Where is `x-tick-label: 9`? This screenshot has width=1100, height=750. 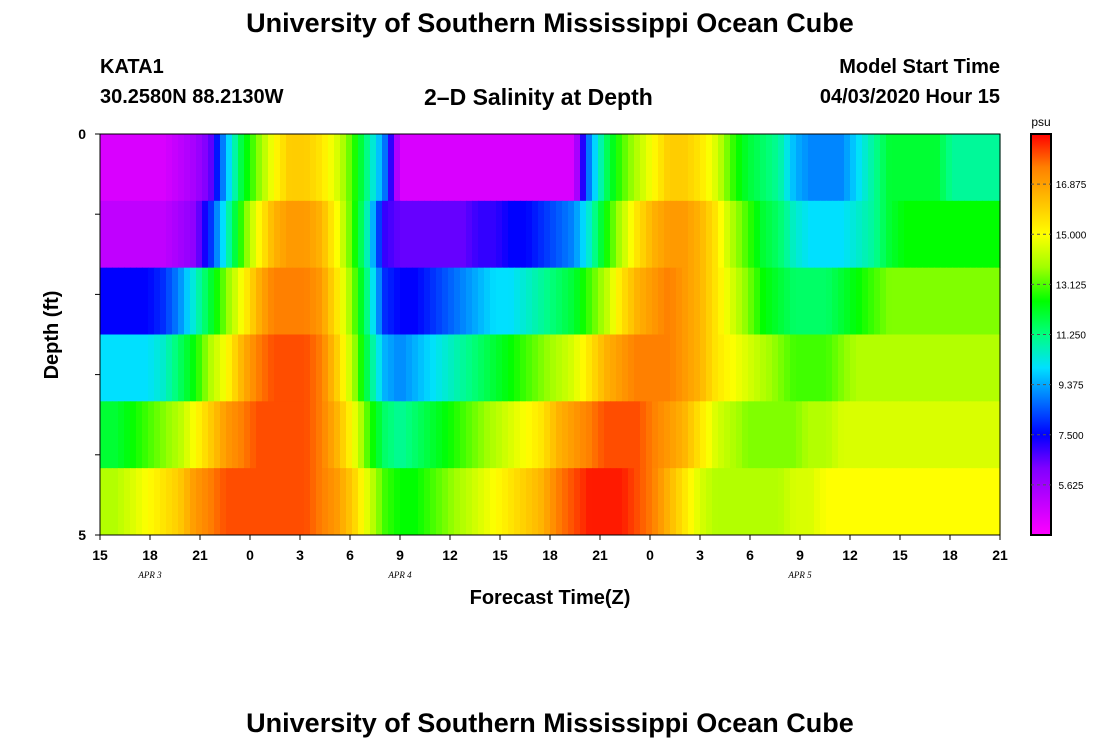
x-tick-label: 9 is located at coordinates (400, 555).